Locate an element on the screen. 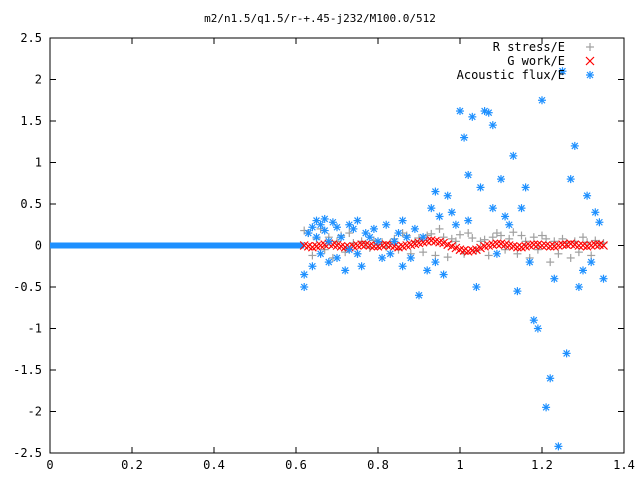  legend-label: Acoustic flux/E is located at coordinates (511, 75).